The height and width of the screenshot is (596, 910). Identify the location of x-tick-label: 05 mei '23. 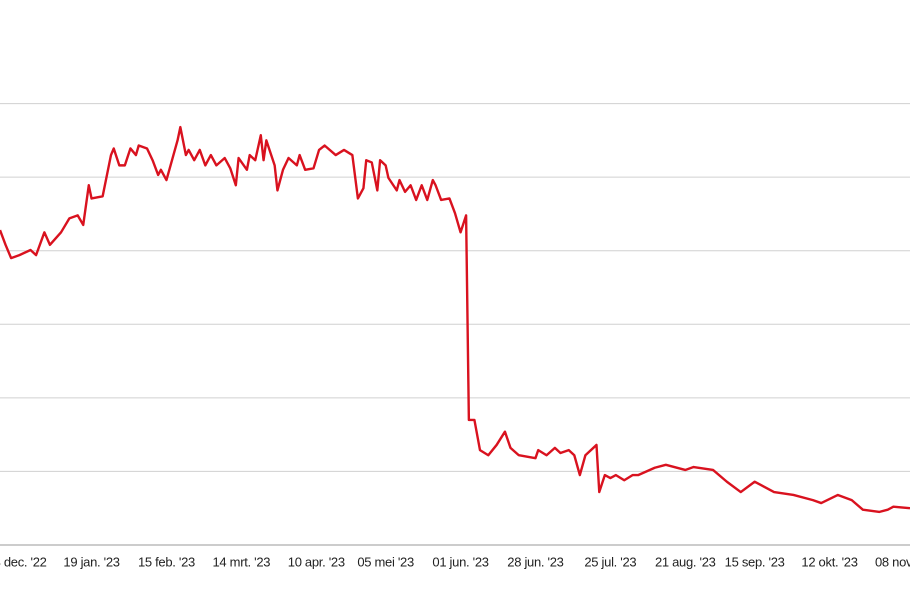
(385, 561).